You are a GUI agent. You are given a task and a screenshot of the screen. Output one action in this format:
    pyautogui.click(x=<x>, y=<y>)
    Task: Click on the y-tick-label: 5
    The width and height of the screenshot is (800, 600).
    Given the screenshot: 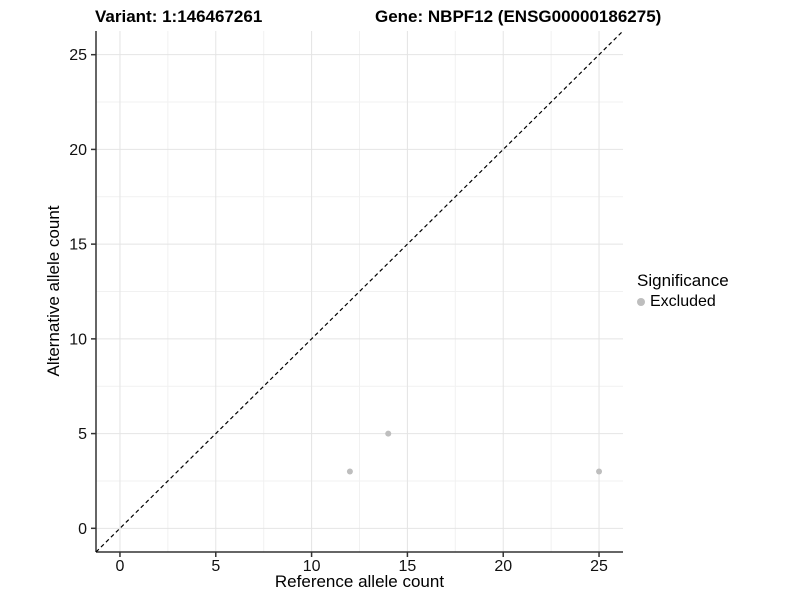 What is the action you would take?
    pyautogui.click(x=82, y=434)
    